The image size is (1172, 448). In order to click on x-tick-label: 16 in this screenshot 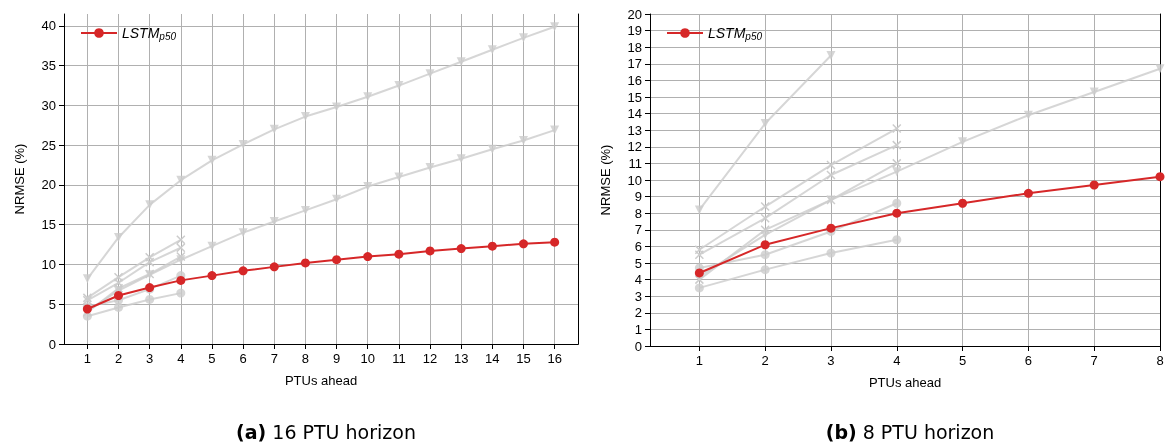, I will do `click(554, 358)`.